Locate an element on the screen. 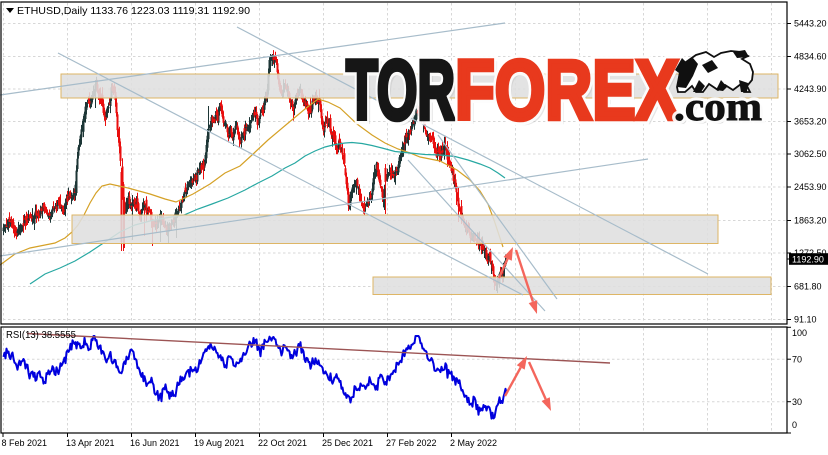 The height and width of the screenshot is (455, 828). svg-text: 16 Jun 2021 is located at coordinates (155, 443).